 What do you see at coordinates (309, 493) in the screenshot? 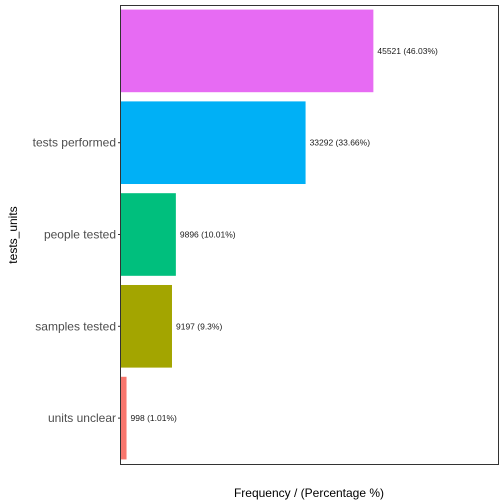
I see `x-axis-title: Frequency / (Percentage %)` at bounding box center [309, 493].